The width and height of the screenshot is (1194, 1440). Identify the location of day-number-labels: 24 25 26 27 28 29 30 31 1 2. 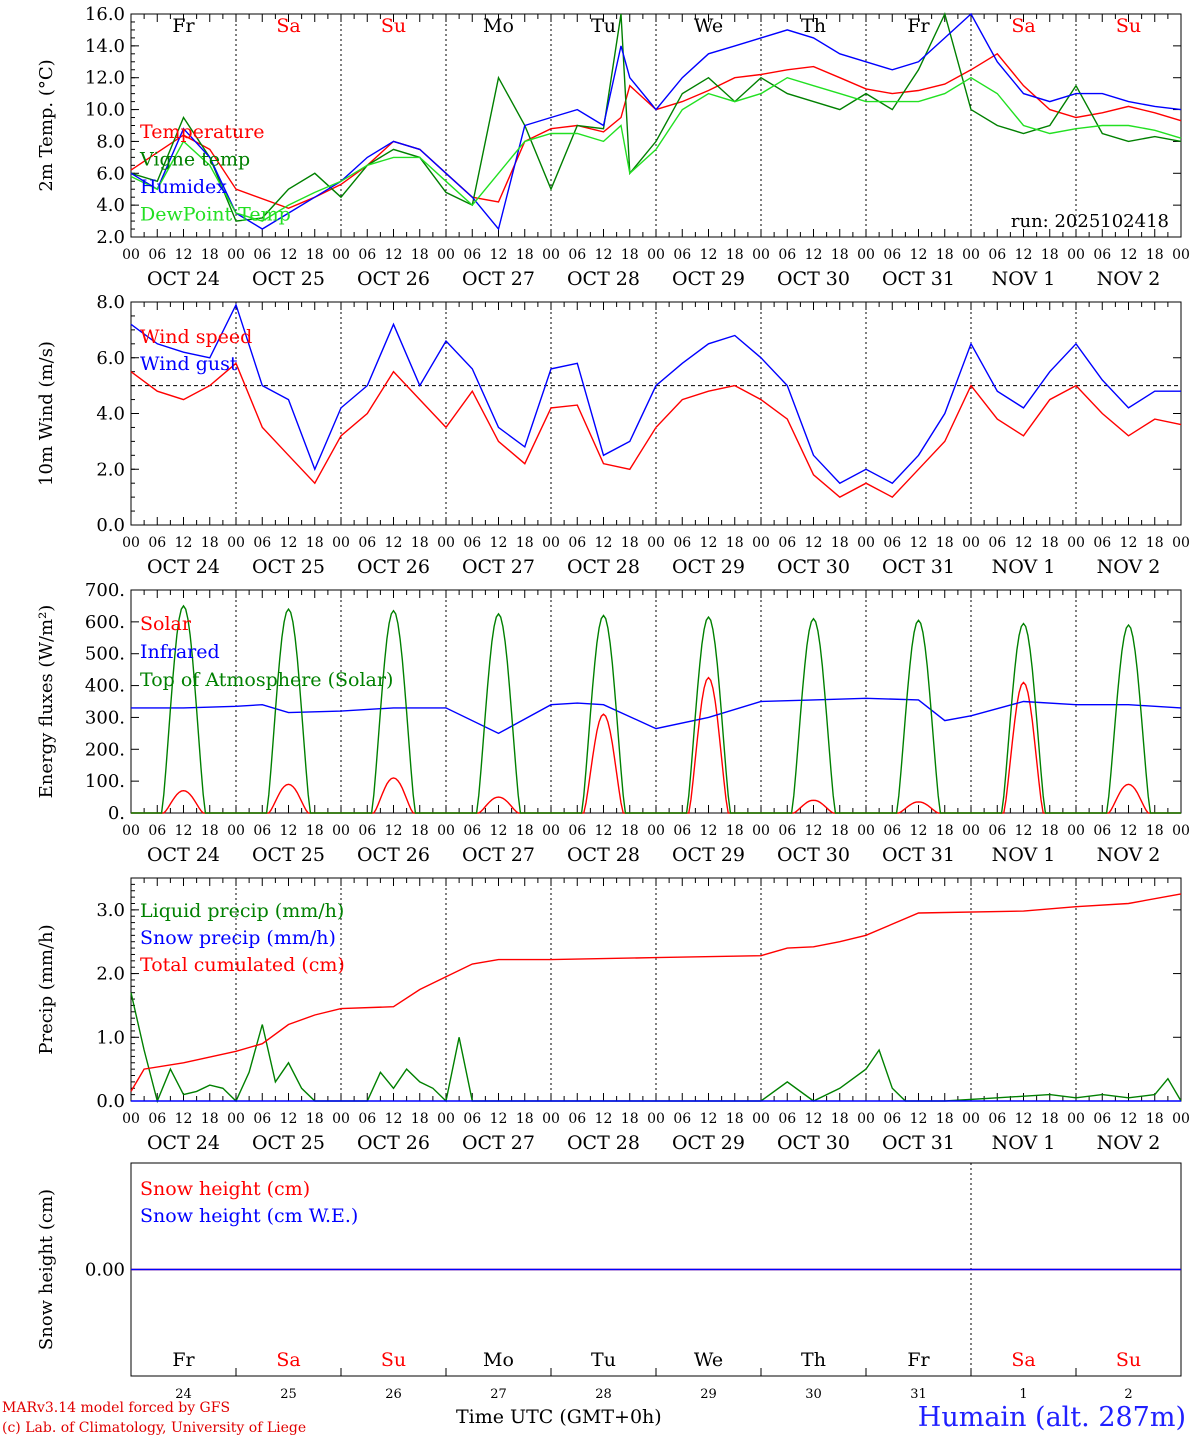
(653, 1394).